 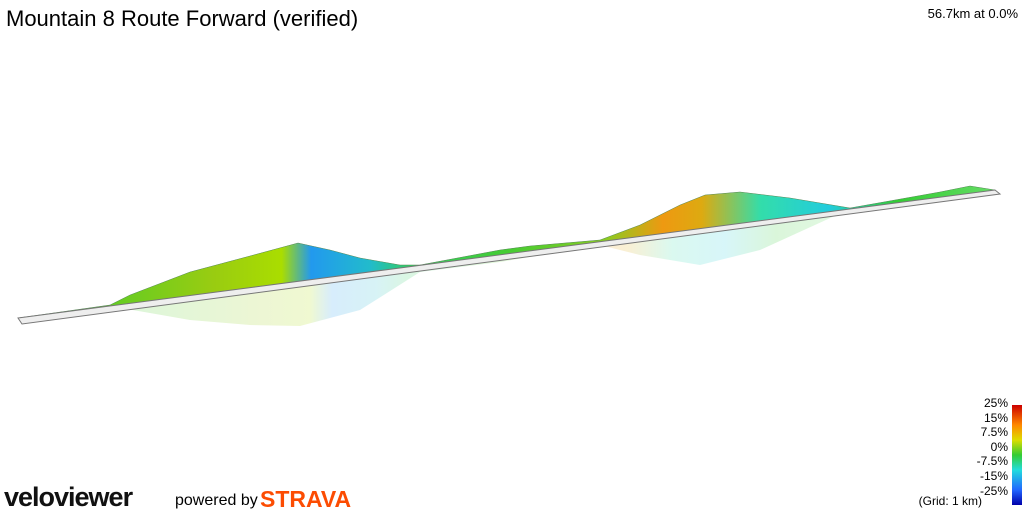 What do you see at coordinates (182, 18) in the screenshot?
I see `title: Mountain 8 Route Forward (verified)` at bounding box center [182, 18].